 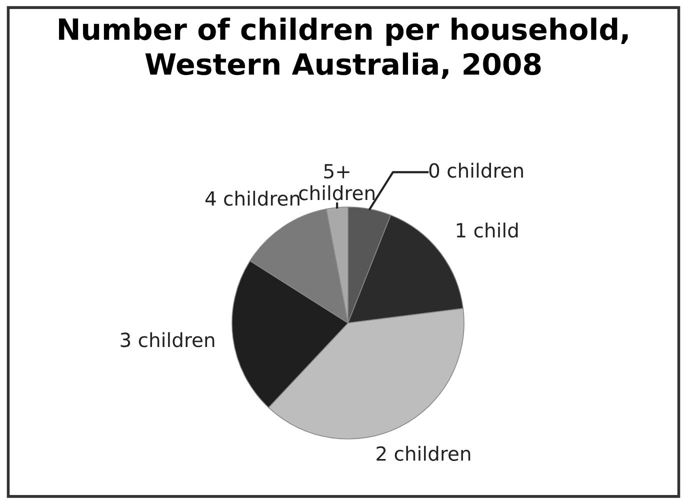 What do you see at coordinates (423, 453) in the screenshot?
I see `slice-label: 2 children` at bounding box center [423, 453].